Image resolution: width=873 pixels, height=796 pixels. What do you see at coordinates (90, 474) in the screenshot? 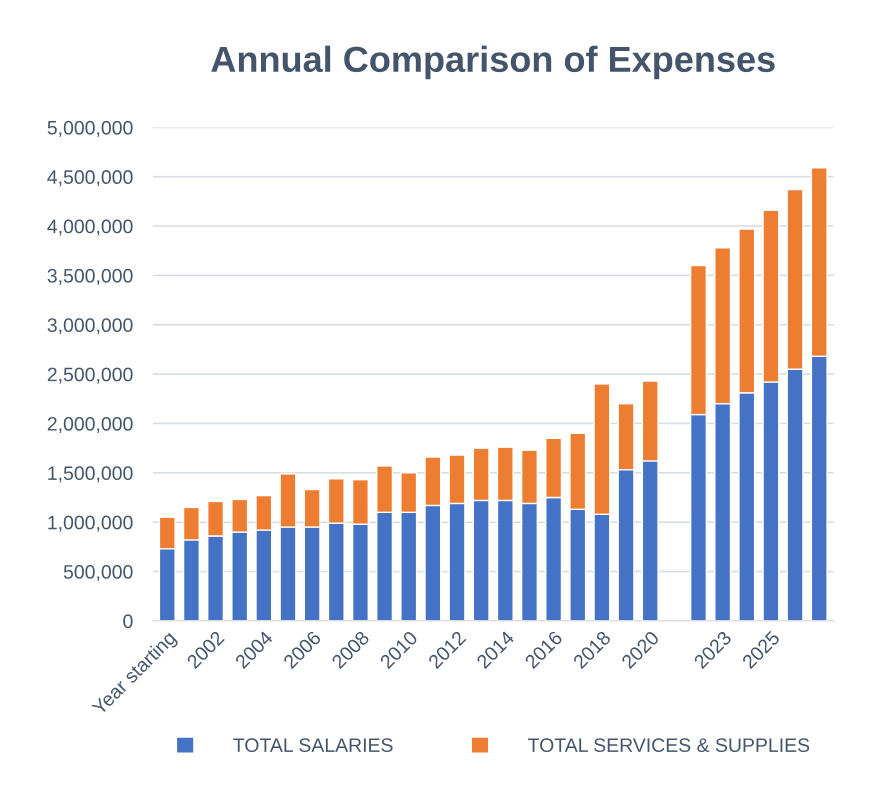
I see `y-tick-label: 1,500,000` at bounding box center [90, 474].